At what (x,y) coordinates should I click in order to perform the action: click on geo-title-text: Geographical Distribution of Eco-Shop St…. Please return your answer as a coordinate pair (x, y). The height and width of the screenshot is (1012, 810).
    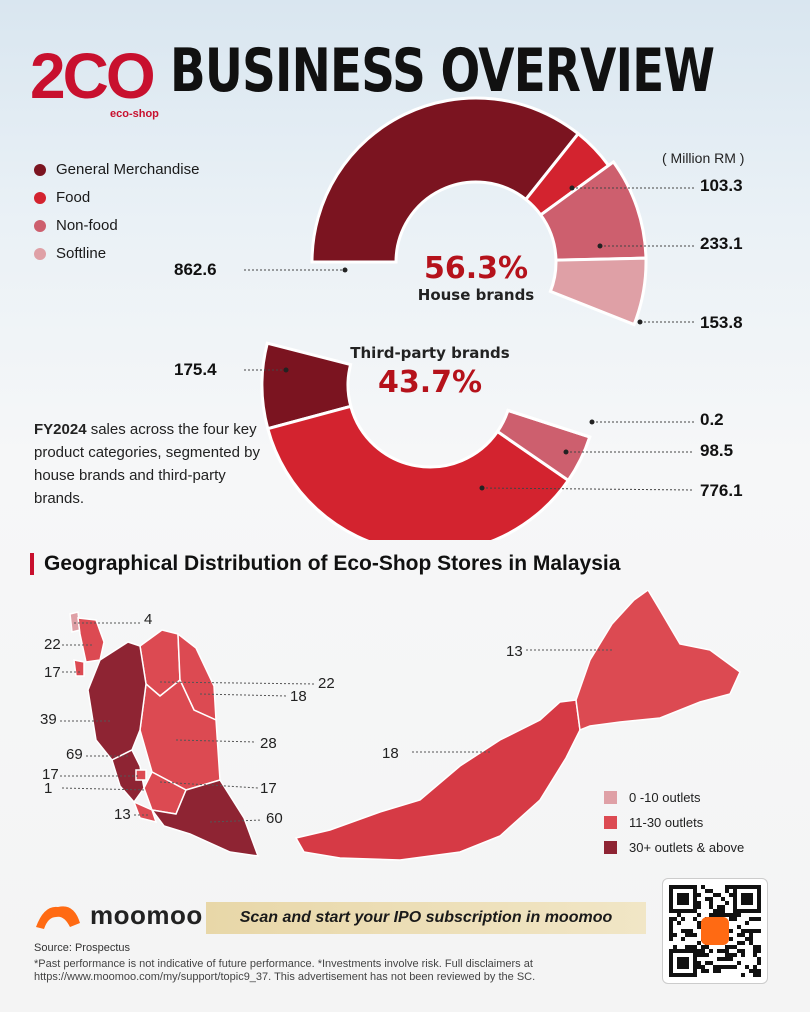
    Looking at the image, I should click on (332, 563).